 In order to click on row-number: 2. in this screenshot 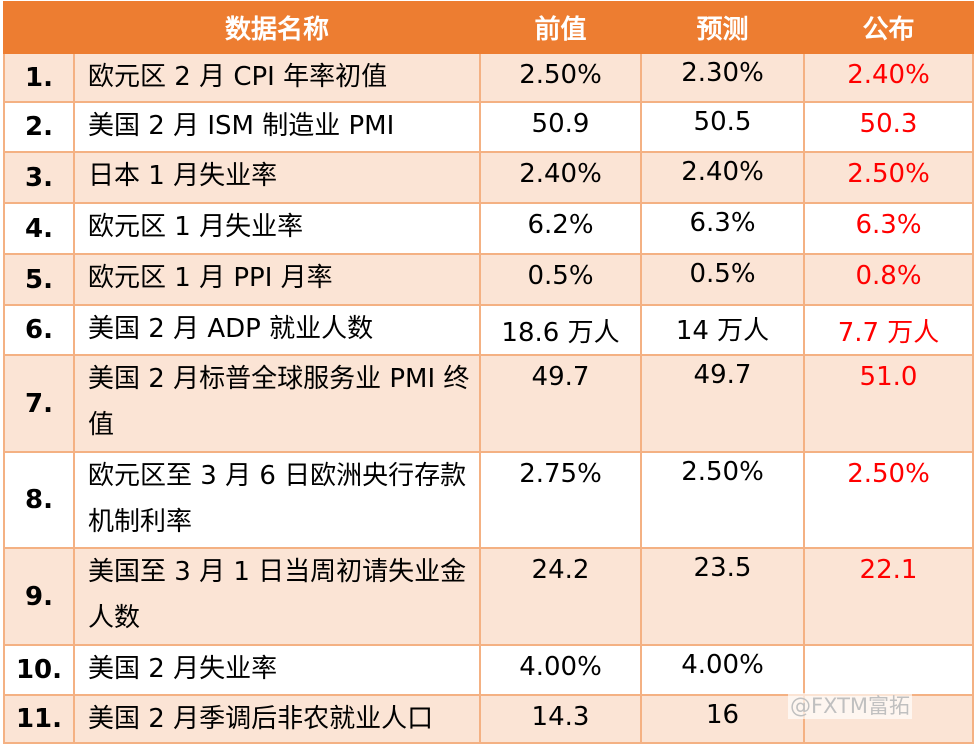, I will do `click(39, 127)`.